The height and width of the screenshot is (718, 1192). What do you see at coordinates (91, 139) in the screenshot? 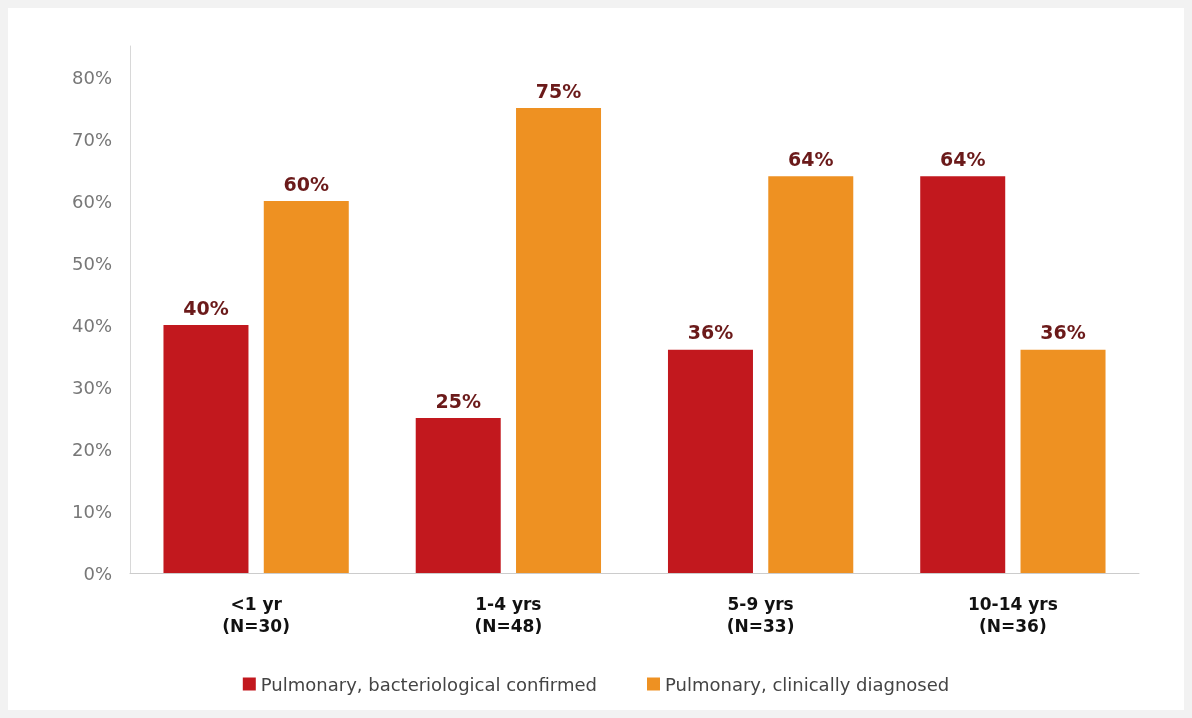
I see `y-tick-label: 70%` at bounding box center [91, 139].